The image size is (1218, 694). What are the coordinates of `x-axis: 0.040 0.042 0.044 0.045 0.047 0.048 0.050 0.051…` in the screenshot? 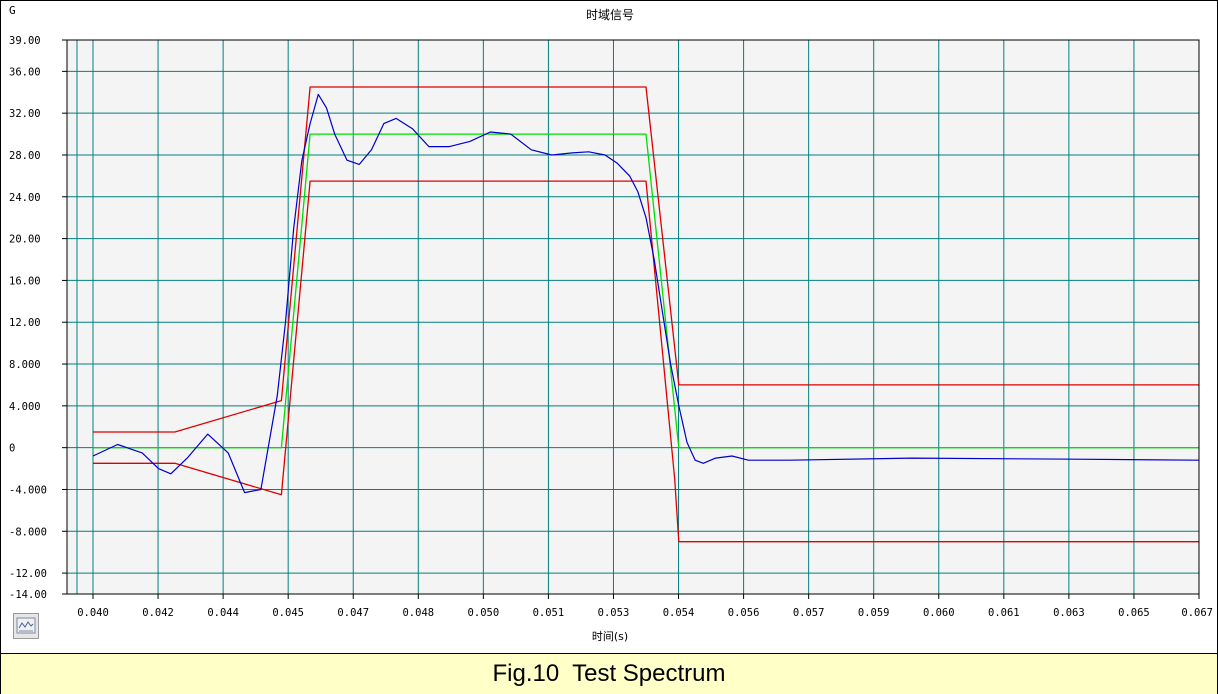 It's located at (645, 606).